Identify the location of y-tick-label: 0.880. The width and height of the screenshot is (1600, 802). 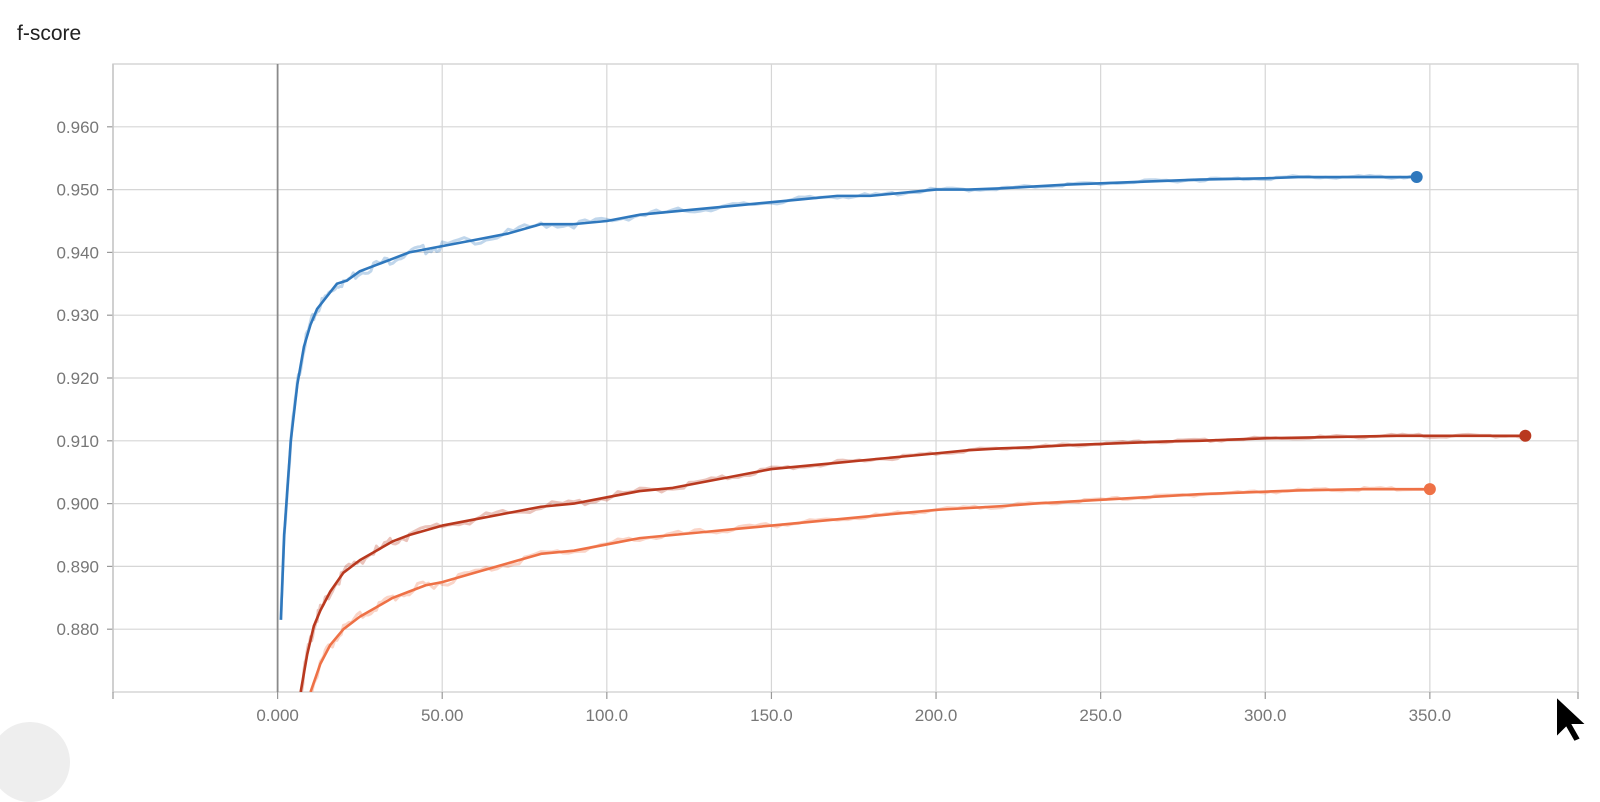
(77, 629).